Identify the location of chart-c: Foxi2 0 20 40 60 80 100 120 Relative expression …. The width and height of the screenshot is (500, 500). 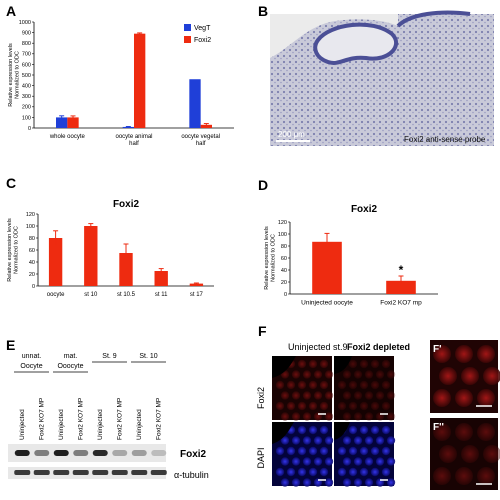
(110, 248).